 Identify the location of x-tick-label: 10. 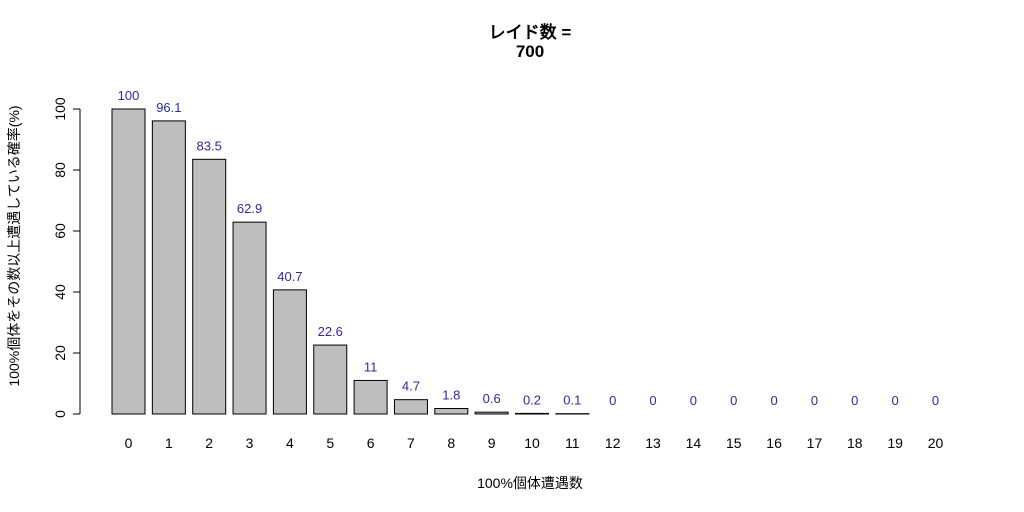
(532, 443).